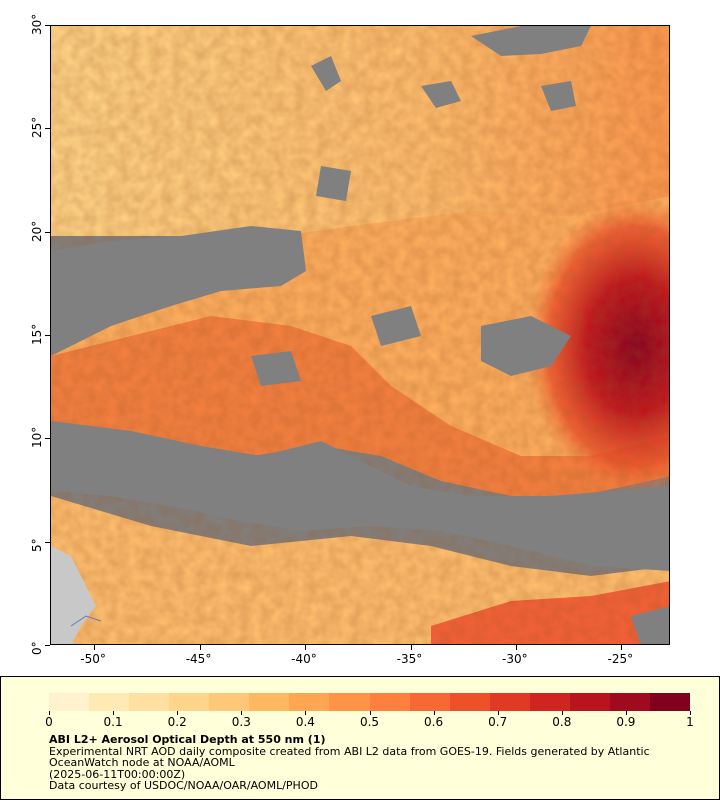 The image size is (720, 800). Describe the element at coordinates (369, 722) in the screenshot. I see `colorbar-tick-label: 0.5` at that location.